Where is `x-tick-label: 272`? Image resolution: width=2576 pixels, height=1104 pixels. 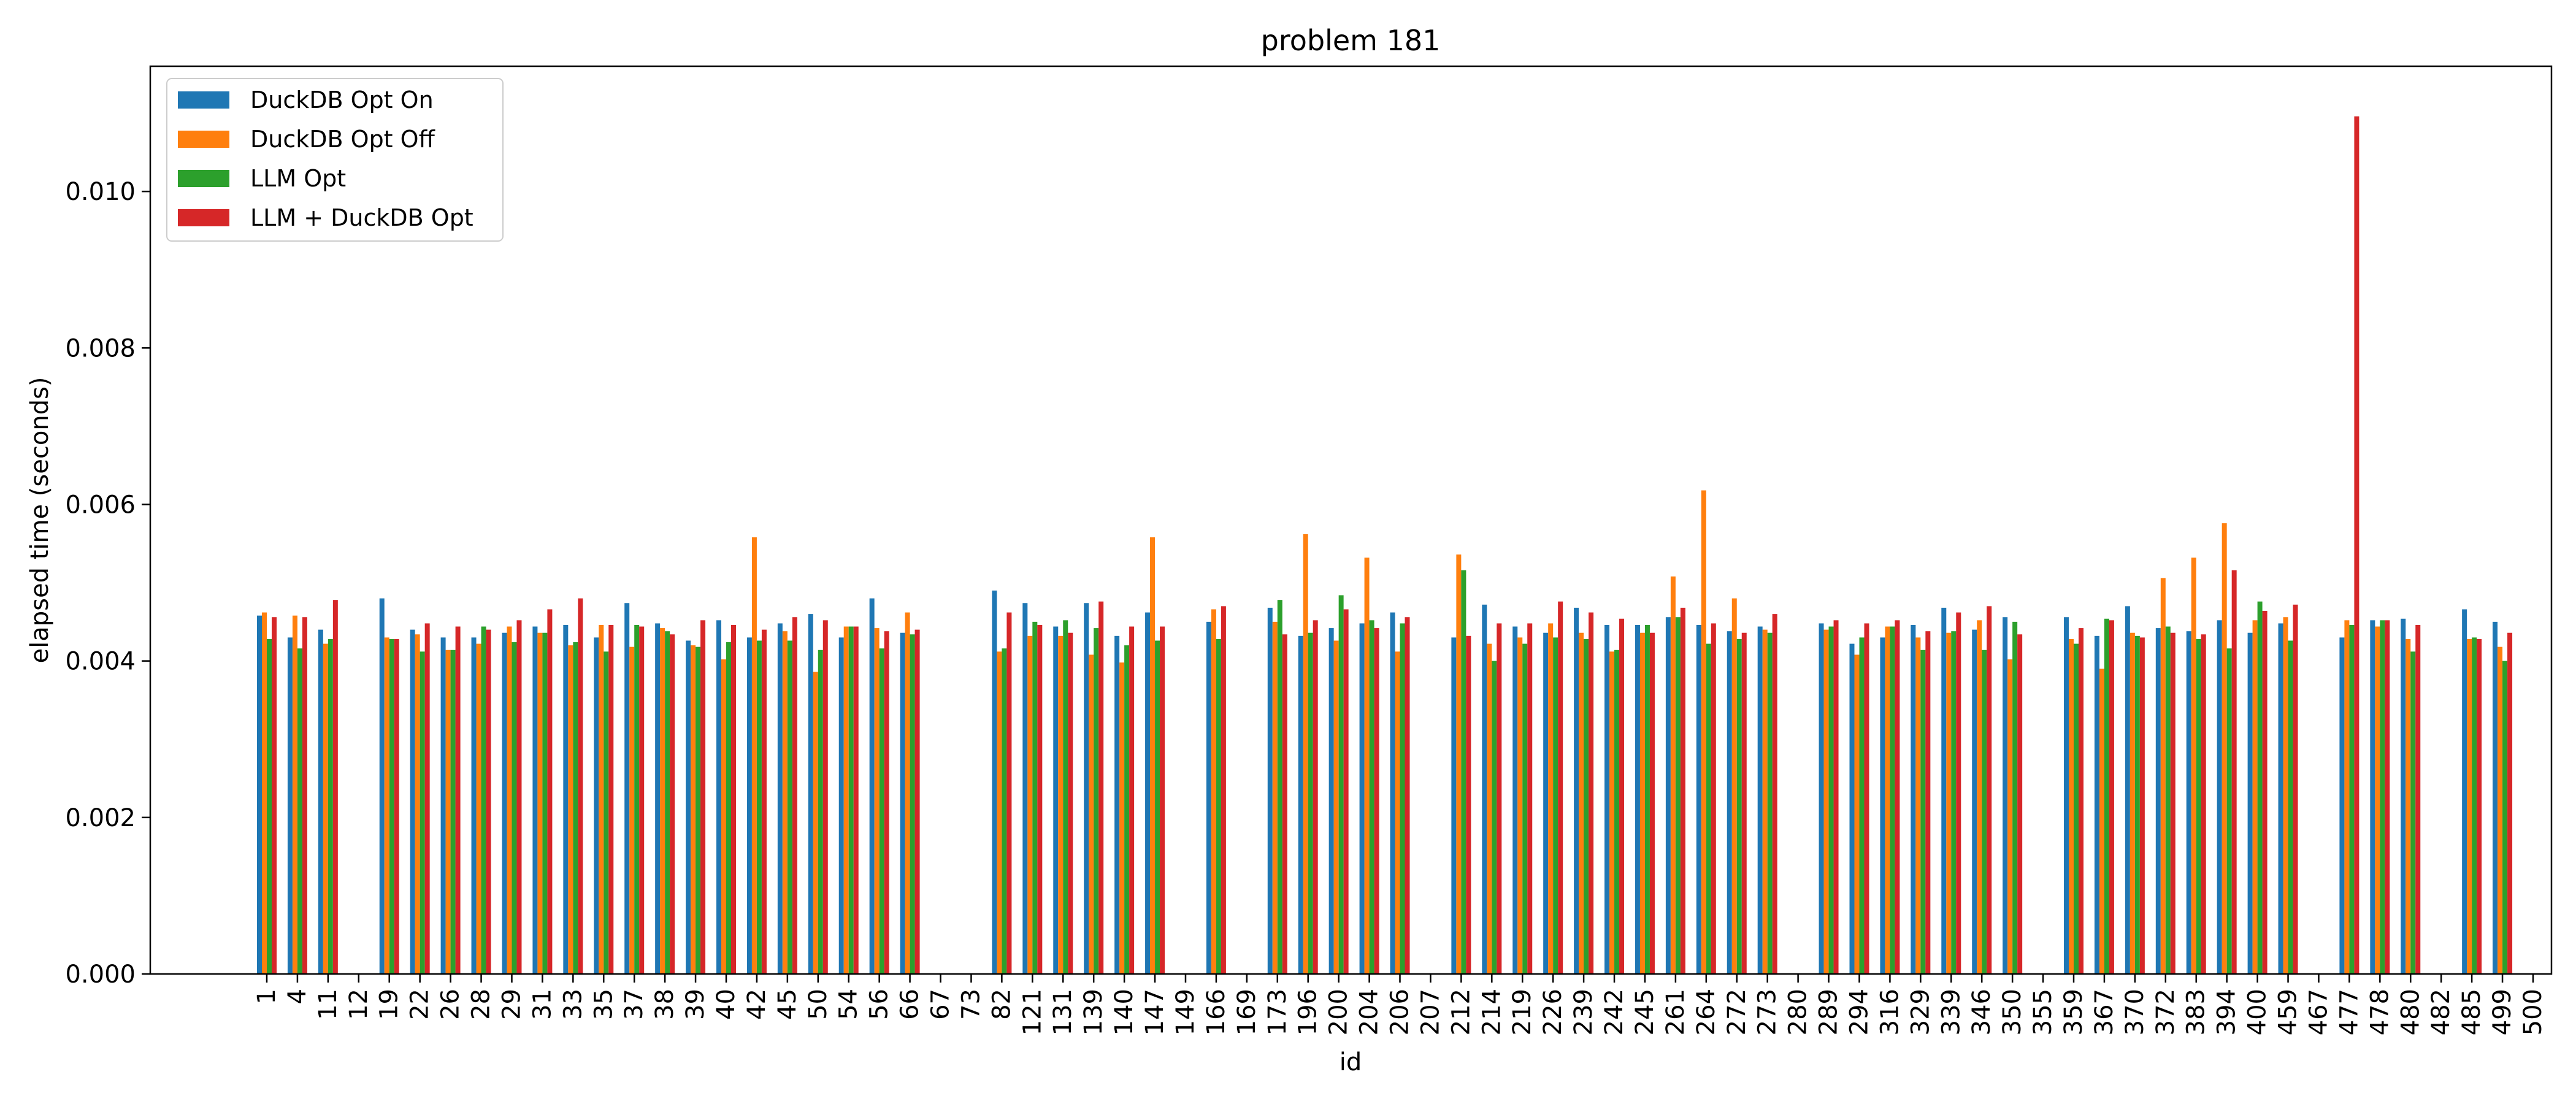
x-tick-label: 272 is located at coordinates (1737, 1012).